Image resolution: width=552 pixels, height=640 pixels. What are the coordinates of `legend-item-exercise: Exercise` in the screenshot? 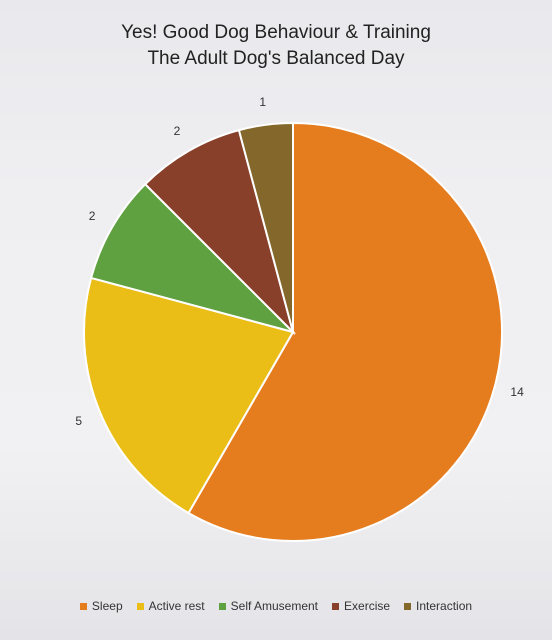 It's located at (361, 606).